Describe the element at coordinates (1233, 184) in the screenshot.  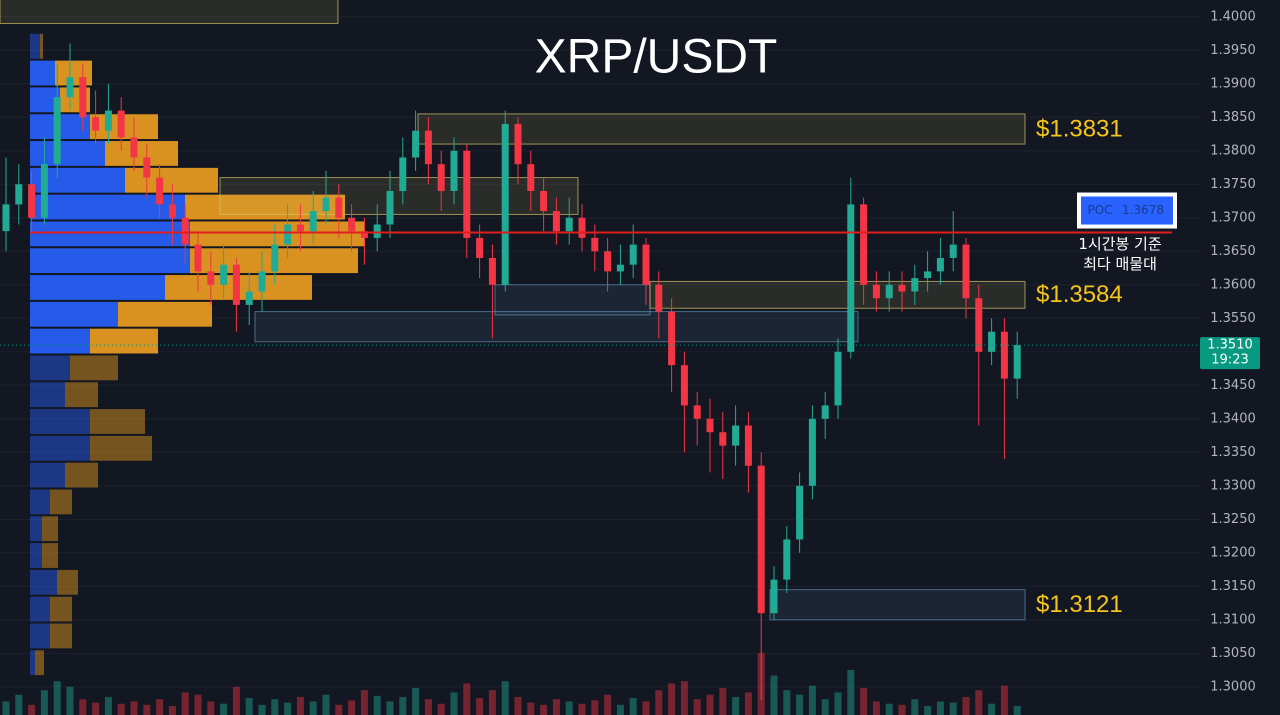
I see `y-tick-label: 1.3750` at that location.